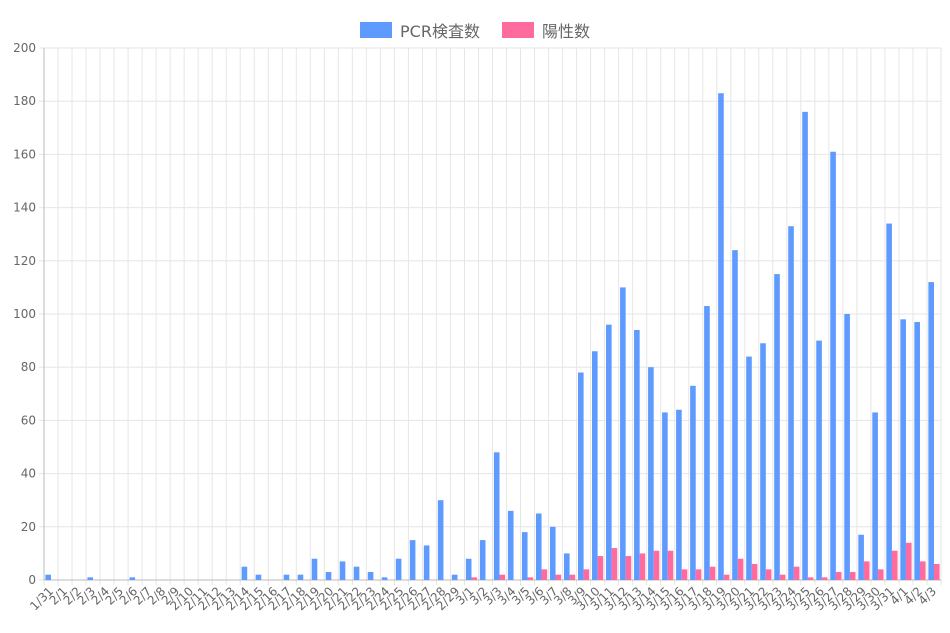  I want to click on legend-swatch-positive, so click(517, 30).